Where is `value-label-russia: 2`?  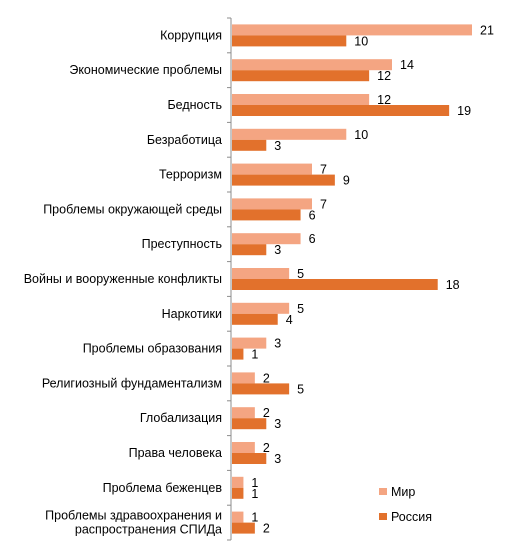 value-label-russia: 2 is located at coordinates (266, 529).